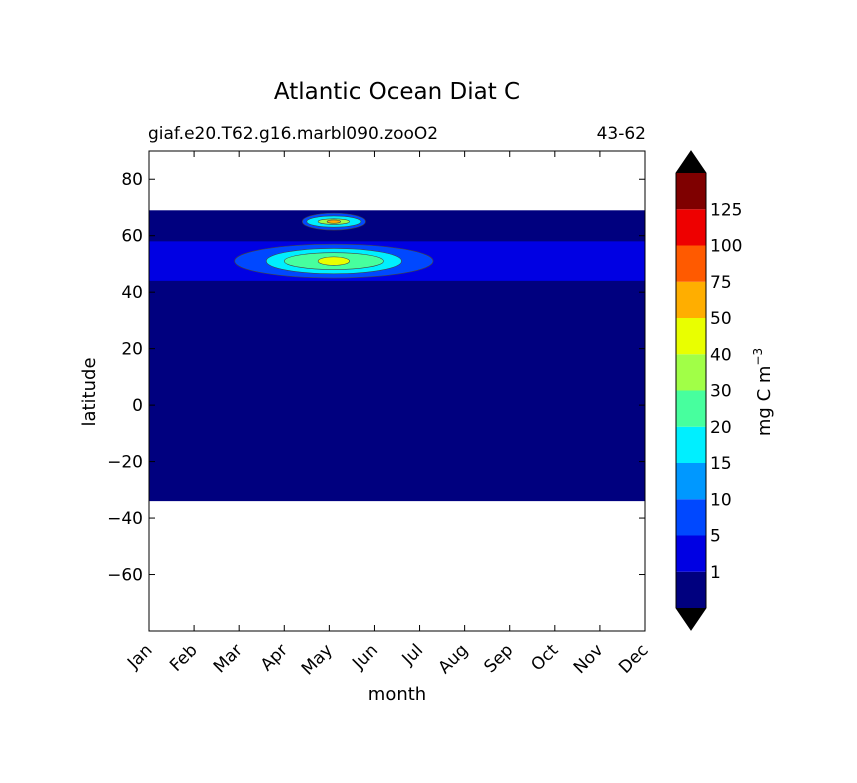 The image size is (857, 783). Describe the element at coordinates (125, 463) in the screenshot. I see `y-tick-label: −20` at that location.